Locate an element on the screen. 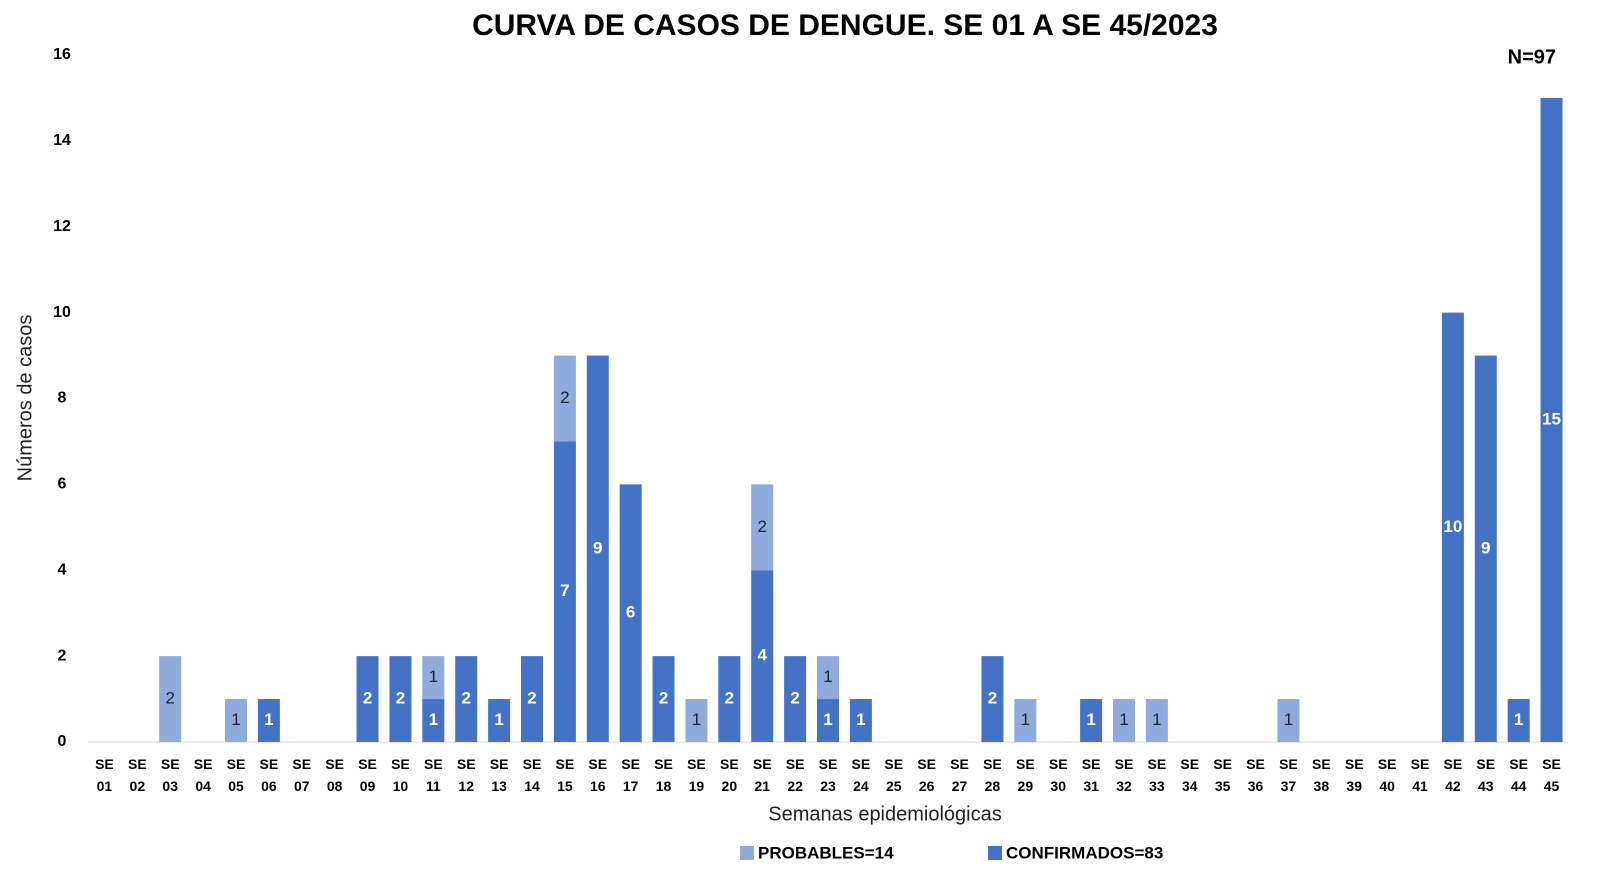 This screenshot has height=893, width=1620. x-axis-label: Semanas epidemiológicas is located at coordinates (884, 814).